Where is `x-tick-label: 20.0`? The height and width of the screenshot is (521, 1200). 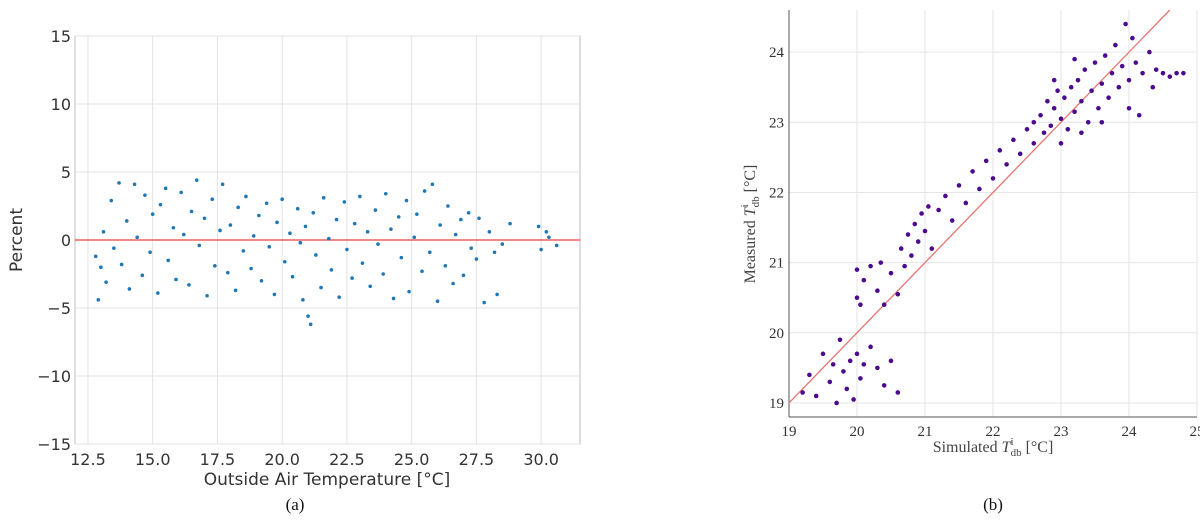
x-tick-label: 20.0 is located at coordinates (282, 459).